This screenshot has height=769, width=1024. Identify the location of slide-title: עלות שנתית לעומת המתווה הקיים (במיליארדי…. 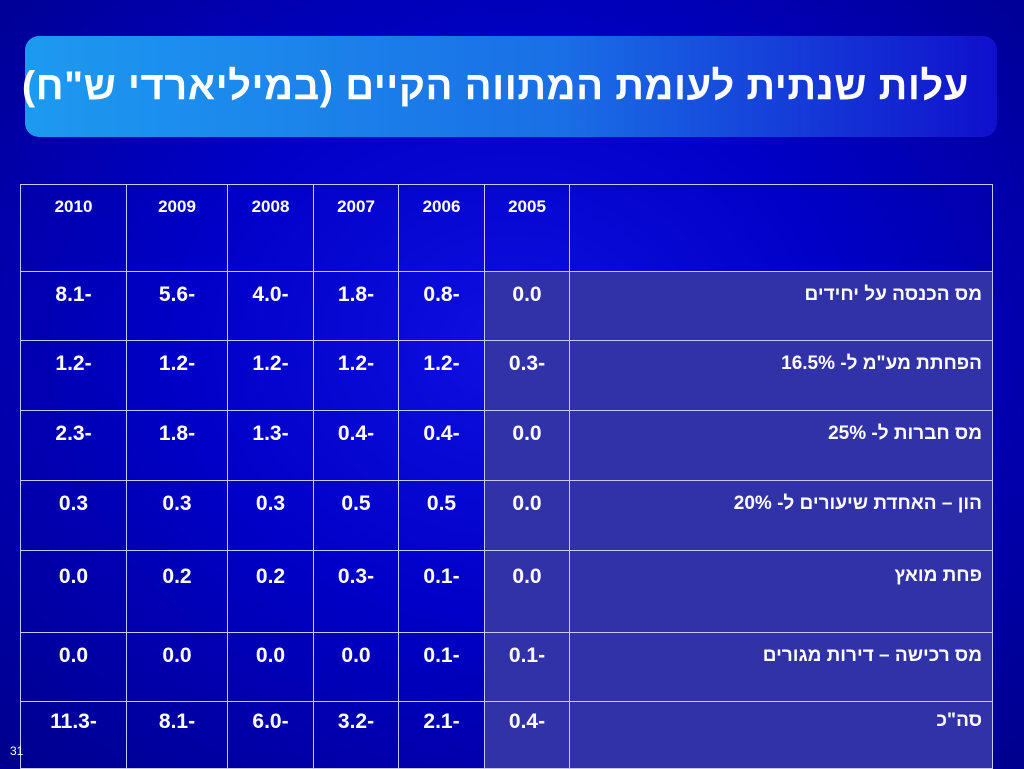
(495, 86).